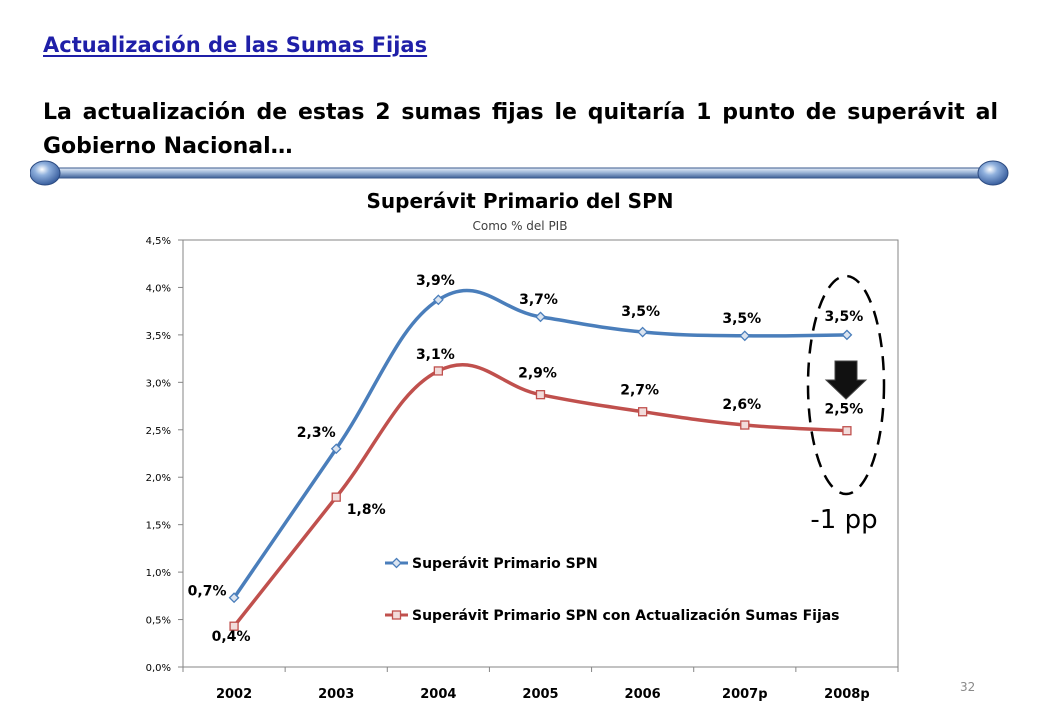 The width and height of the screenshot is (1040, 720). I want to click on y-tick-label: 3,0%, so click(158, 383).